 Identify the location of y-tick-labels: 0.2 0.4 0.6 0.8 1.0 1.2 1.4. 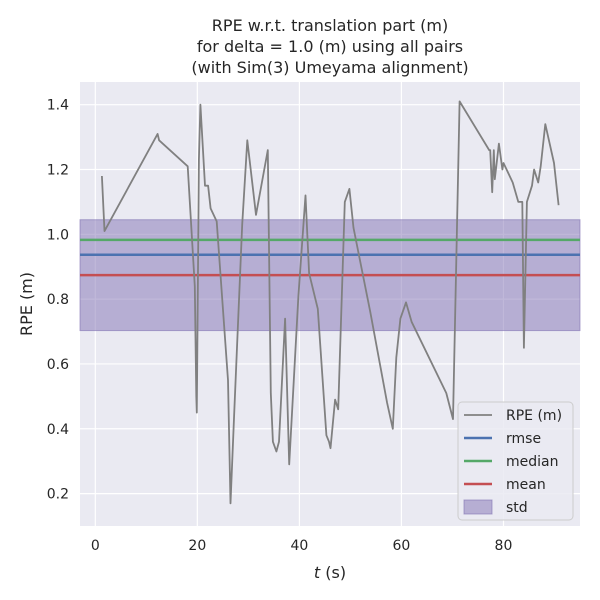
(58, 300).